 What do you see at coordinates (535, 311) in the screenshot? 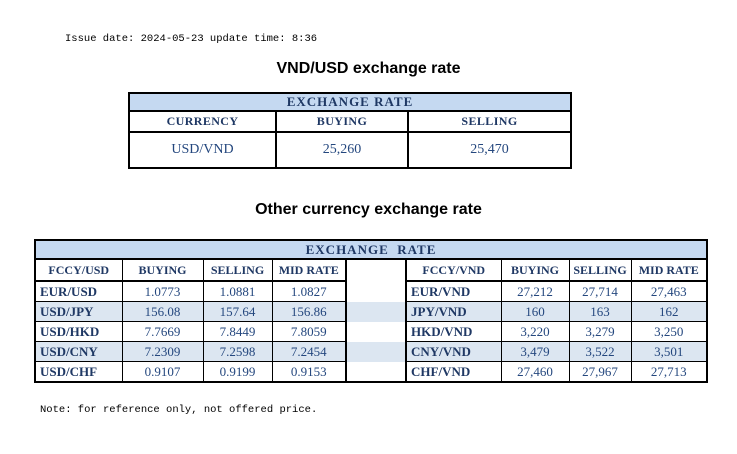
I see `buying-cell: 160` at bounding box center [535, 311].